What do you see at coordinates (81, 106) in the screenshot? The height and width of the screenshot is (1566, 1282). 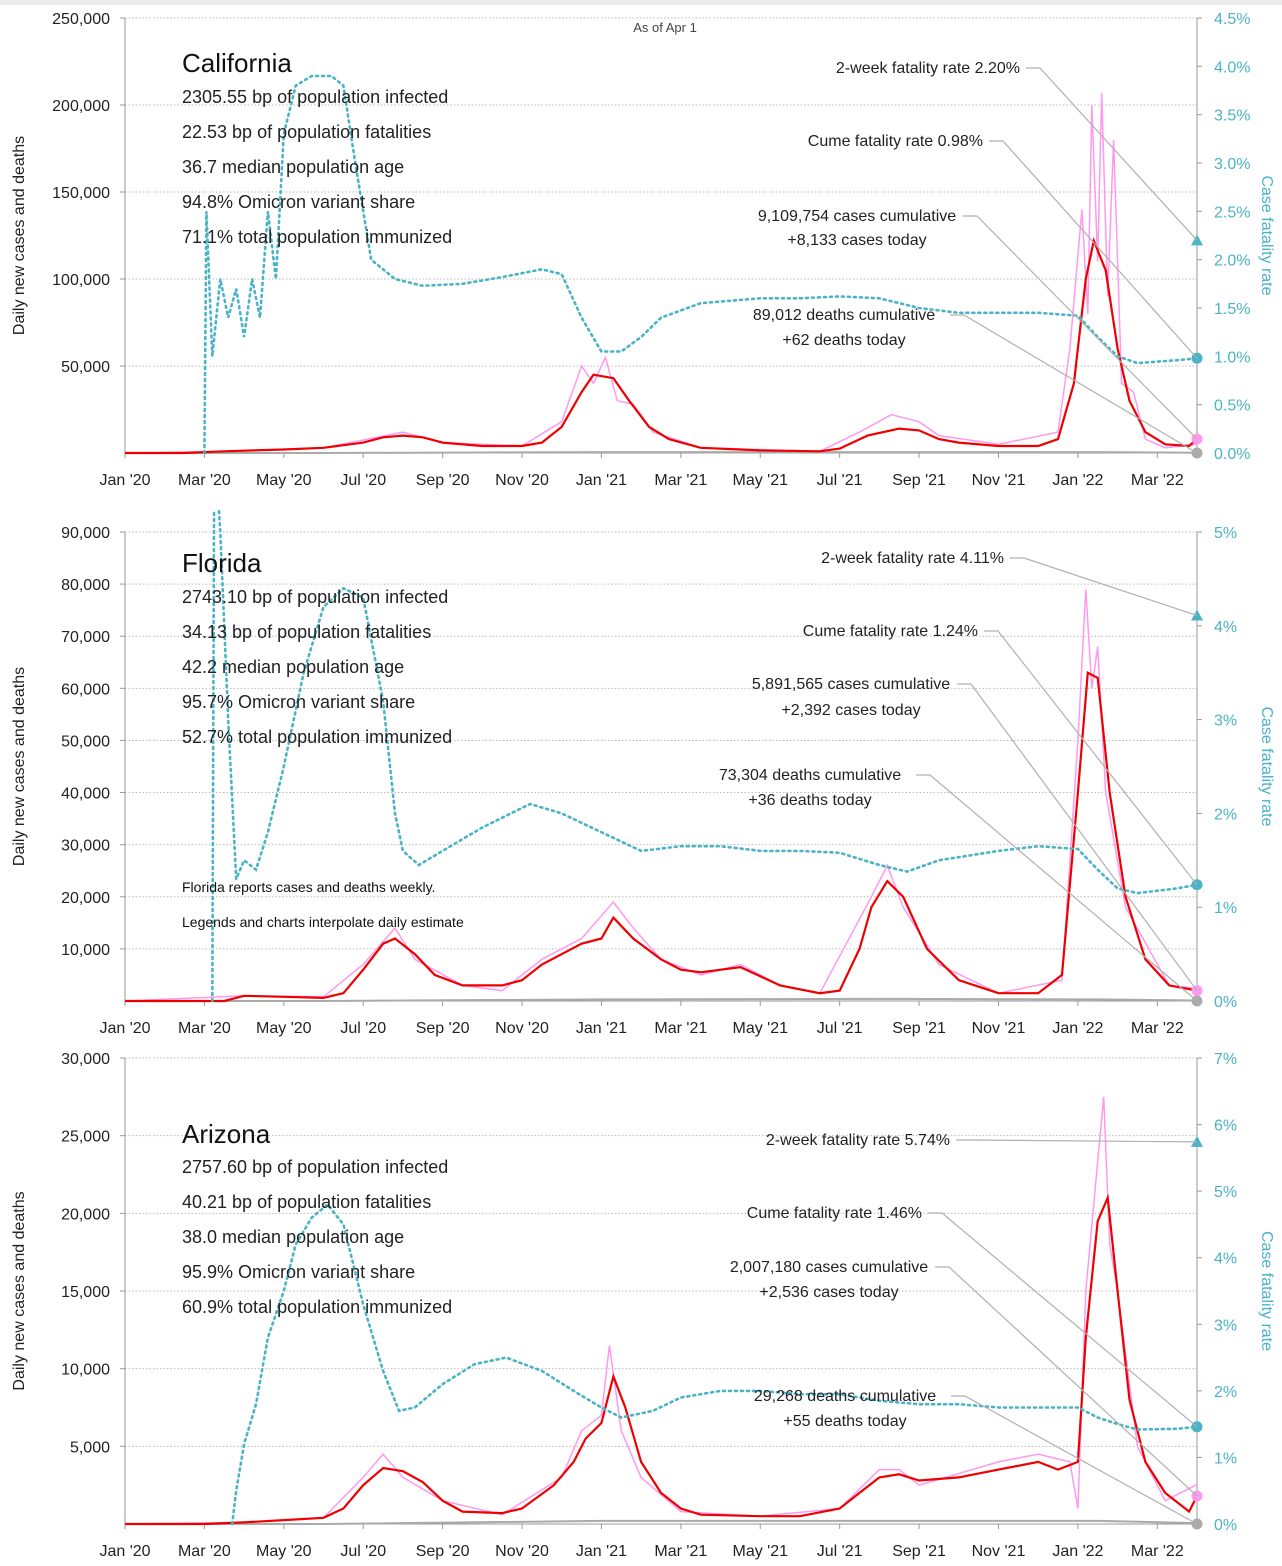 I see `y-tick-label: 200,000` at bounding box center [81, 106].